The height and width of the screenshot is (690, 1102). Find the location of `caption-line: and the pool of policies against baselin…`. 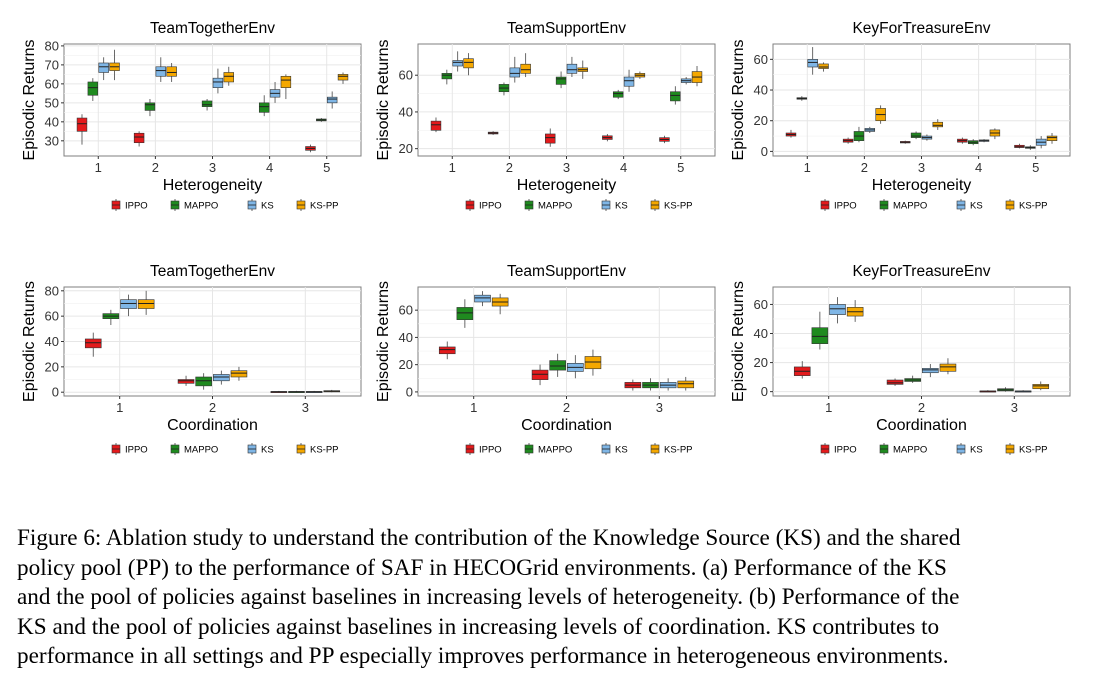

caption-line: and the pool of policies against baselin… is located at coordinates (488, 597).